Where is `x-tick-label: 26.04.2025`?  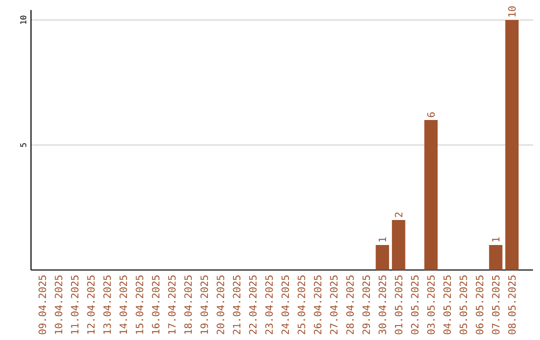
x-tick-label: 26.04.2025 is located at coordinates (318, 305).